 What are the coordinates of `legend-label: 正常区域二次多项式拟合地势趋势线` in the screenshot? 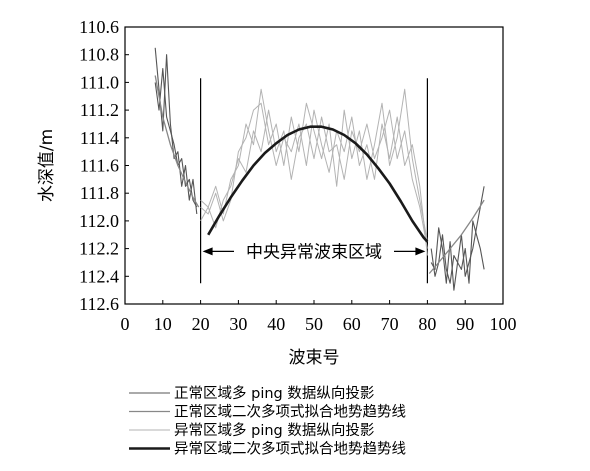 It's located at (290, 412).